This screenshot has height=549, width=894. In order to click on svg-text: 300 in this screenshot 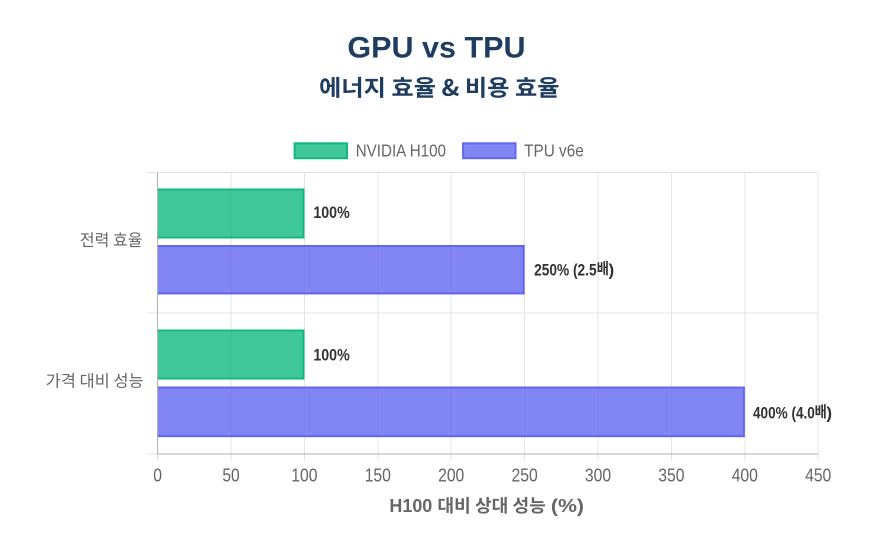, I will do `click(598, 475)`.